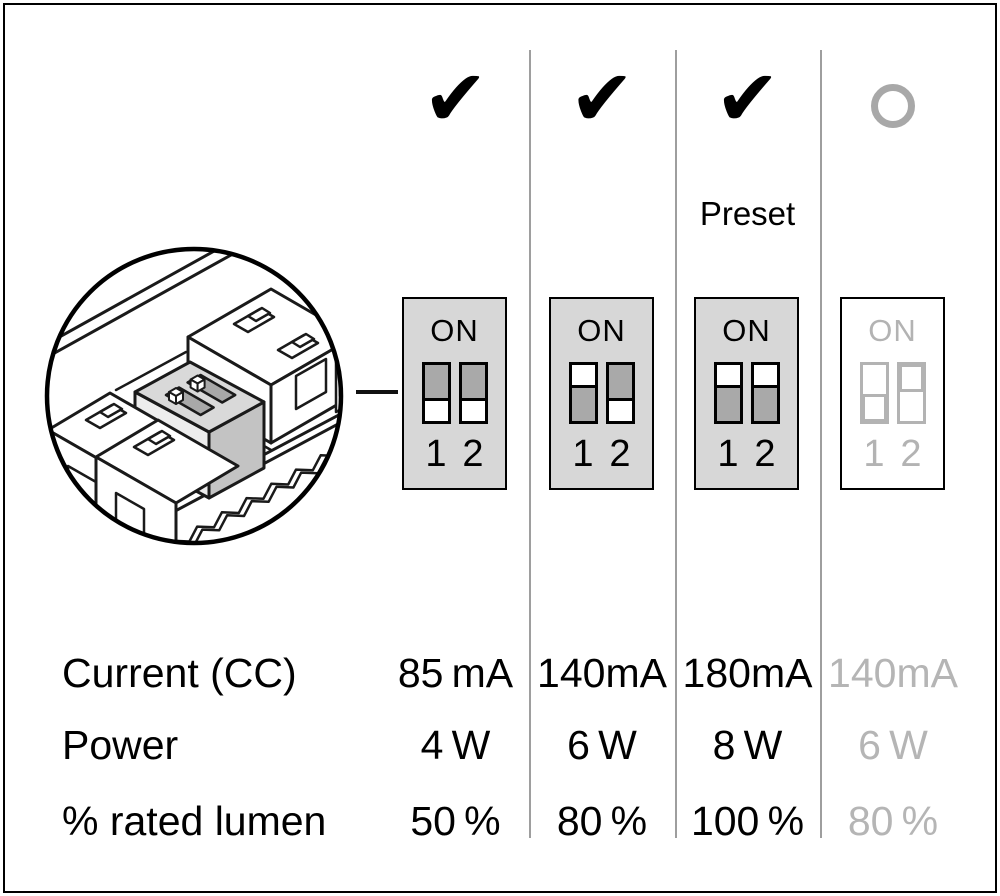  Describe the element at coordinates (602, 673) in the screenshot. I see `current-value: 140mA` at that location.